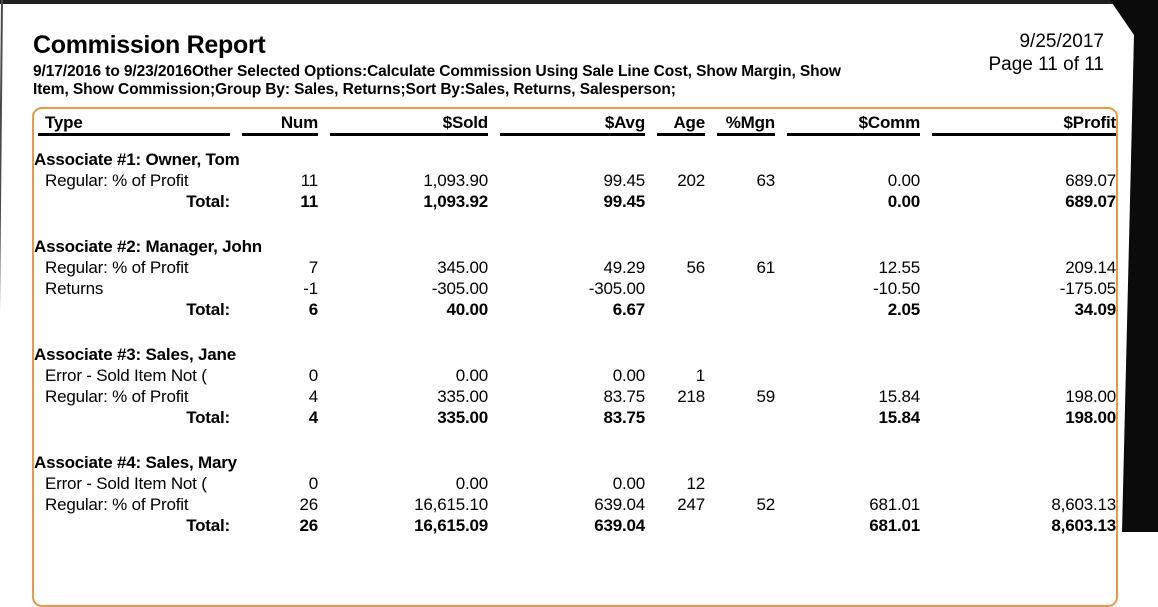 The height and width of the screenshot is (607, 1158). I want to click on column-header-type: Type, so click(134, 124).